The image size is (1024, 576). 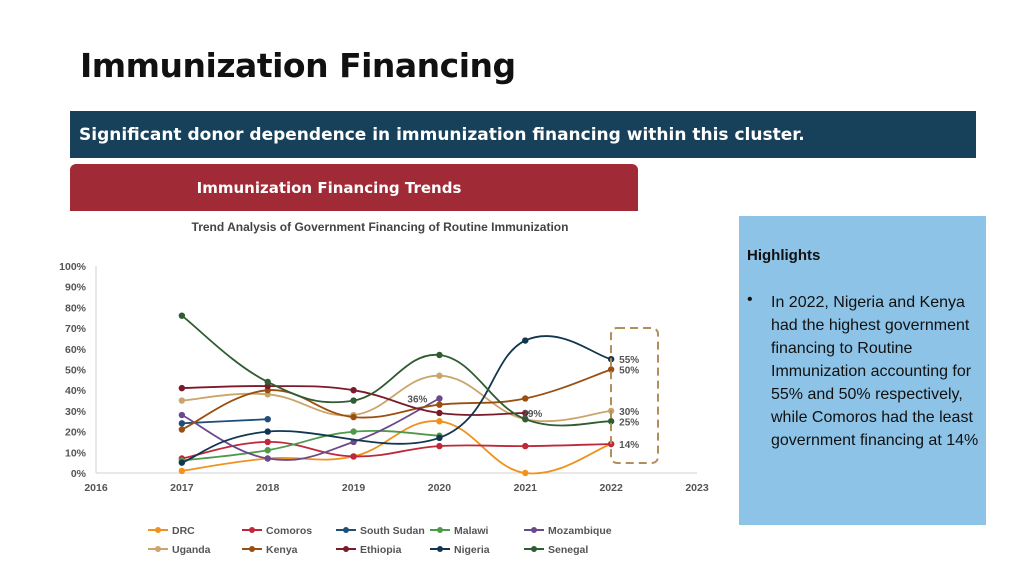 What do you see at coordinates (76, 371) in the screenshot?
I see `y-tick-label: 50%` at bounding box center [76, 371].